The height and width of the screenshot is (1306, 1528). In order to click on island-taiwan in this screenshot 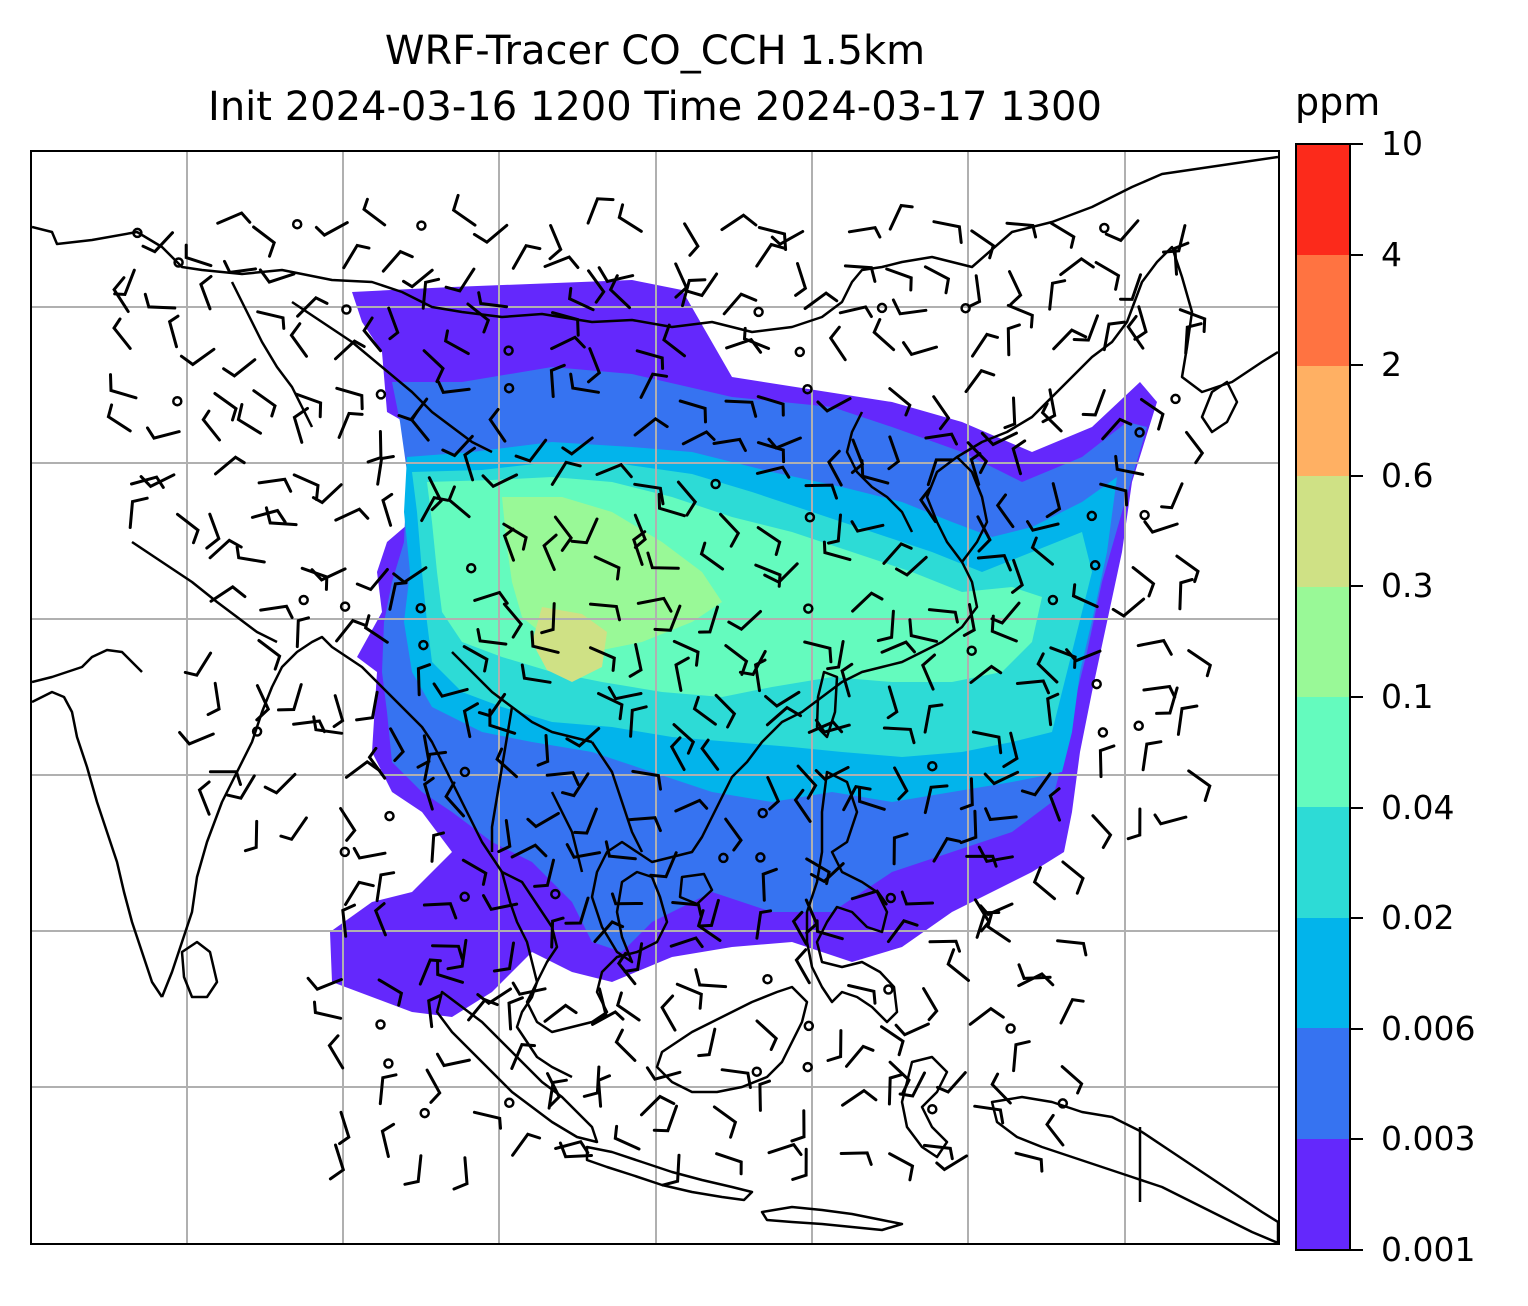, I will do `click(827, 704)`.